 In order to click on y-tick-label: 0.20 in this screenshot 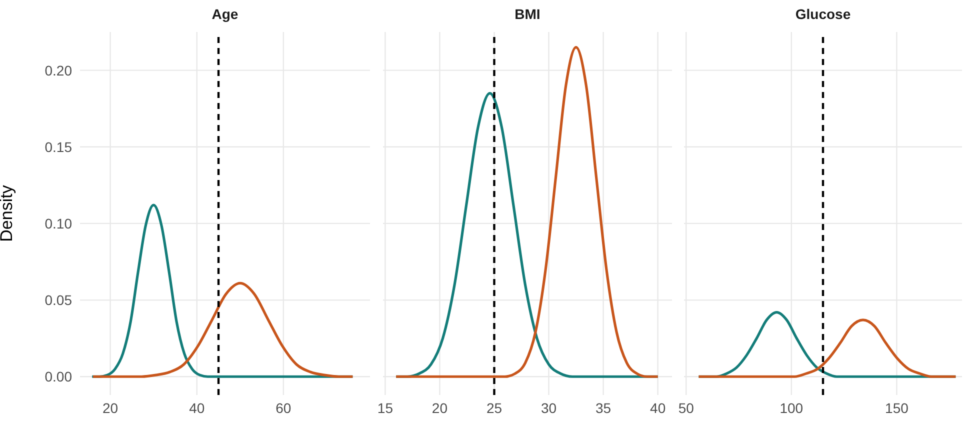, I will do `click(58, 70)`.